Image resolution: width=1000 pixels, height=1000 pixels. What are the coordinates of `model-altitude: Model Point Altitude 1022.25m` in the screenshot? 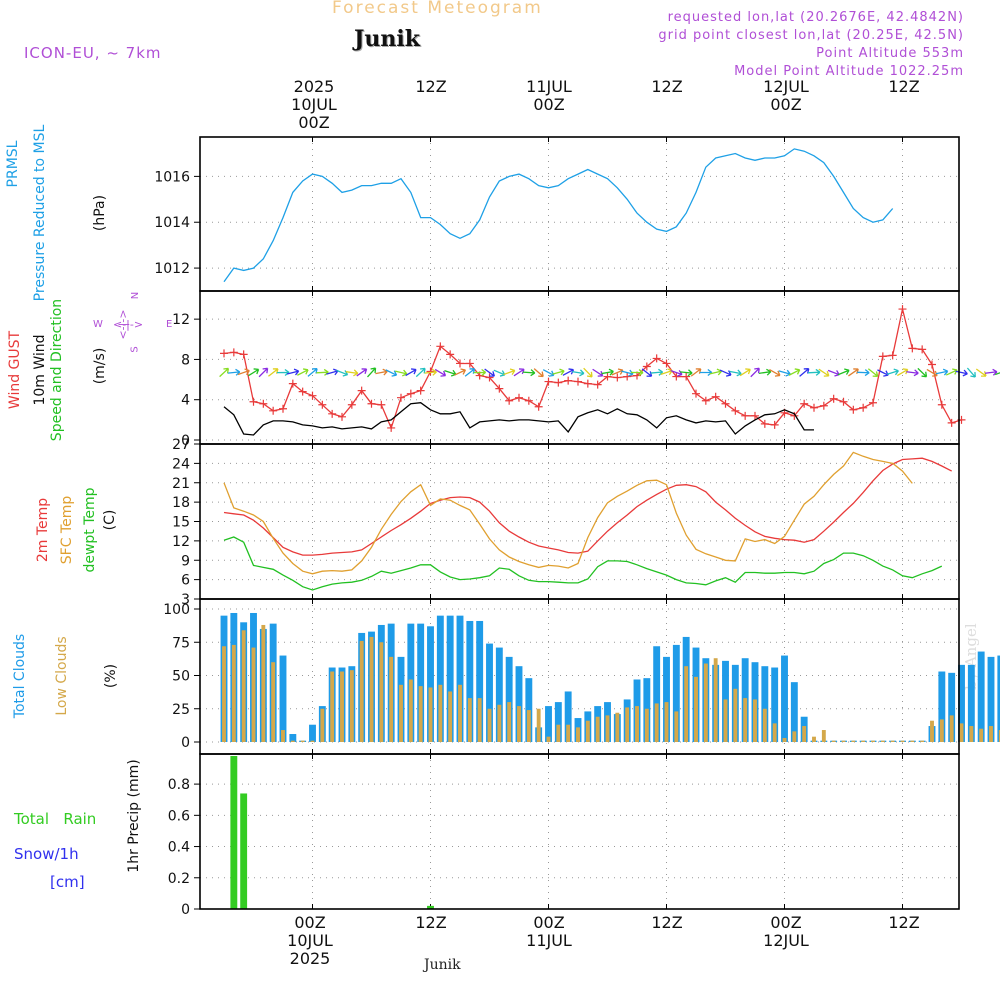 It's located at (849, 71).